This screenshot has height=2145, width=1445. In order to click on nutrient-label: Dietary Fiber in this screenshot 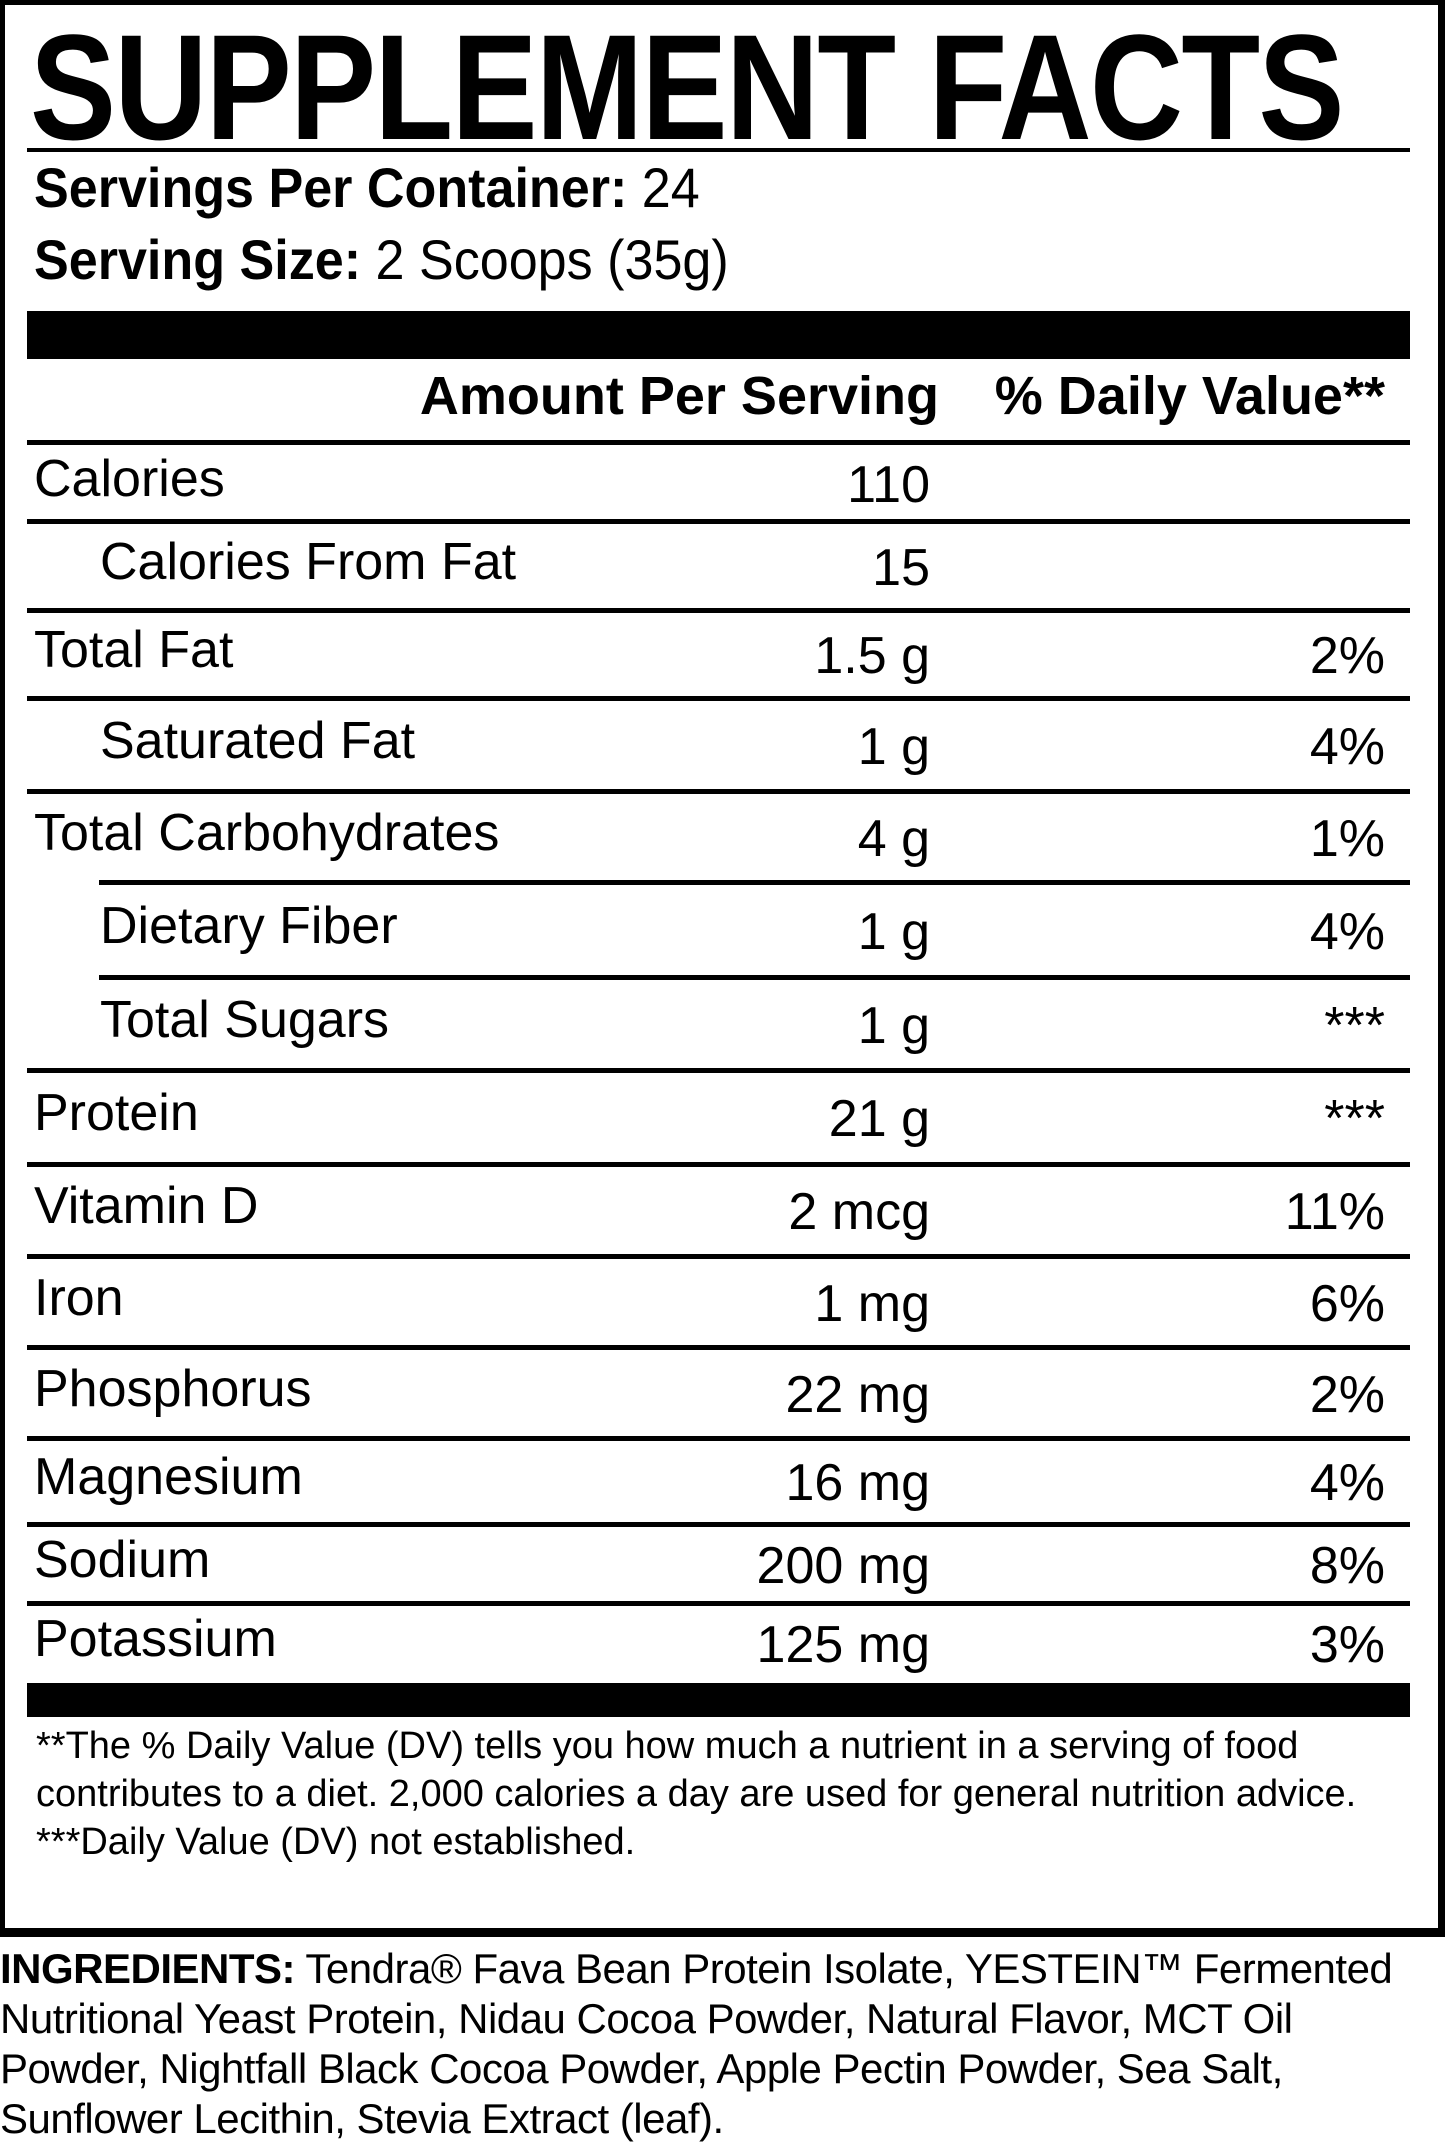, I will do `click(249, 925)`.